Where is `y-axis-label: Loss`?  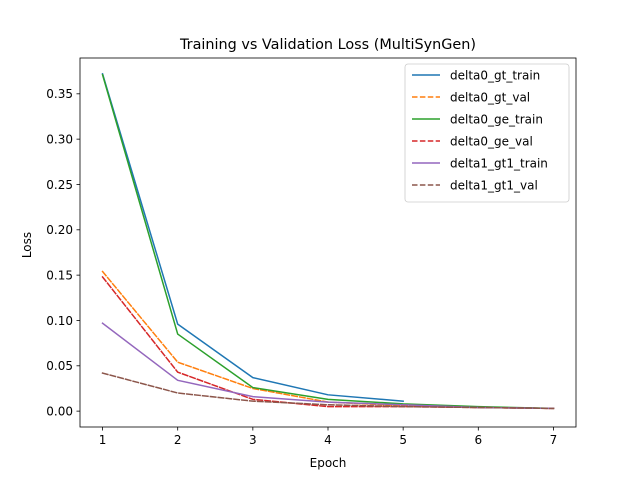
y-axis-label: Loss is located at coordinates (27, 245).